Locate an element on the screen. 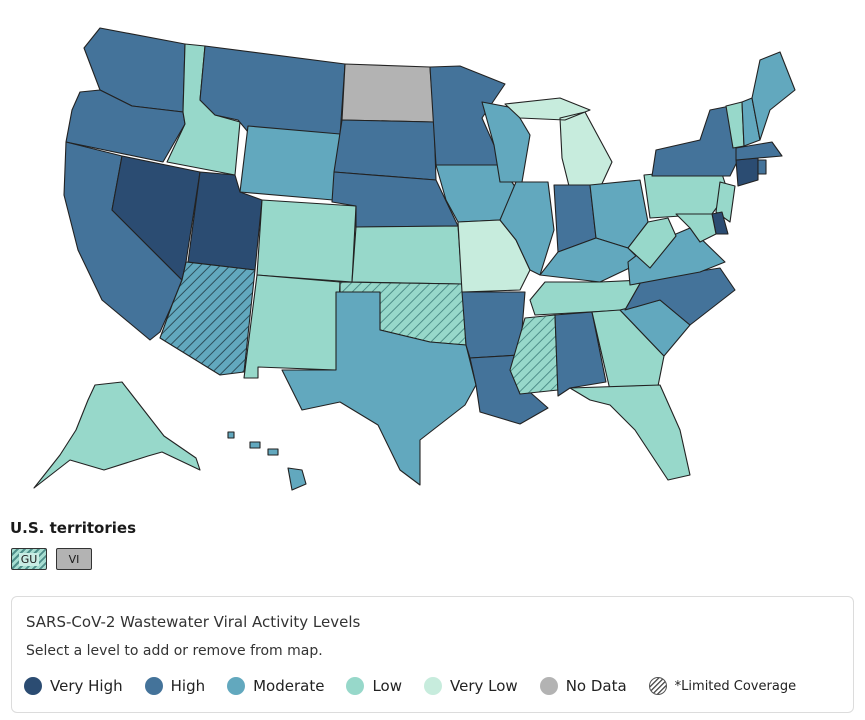 Image resolution: width=865 pixels, height=720 pixels. territory-vi-button: VI is located at coordinates (74, 559).